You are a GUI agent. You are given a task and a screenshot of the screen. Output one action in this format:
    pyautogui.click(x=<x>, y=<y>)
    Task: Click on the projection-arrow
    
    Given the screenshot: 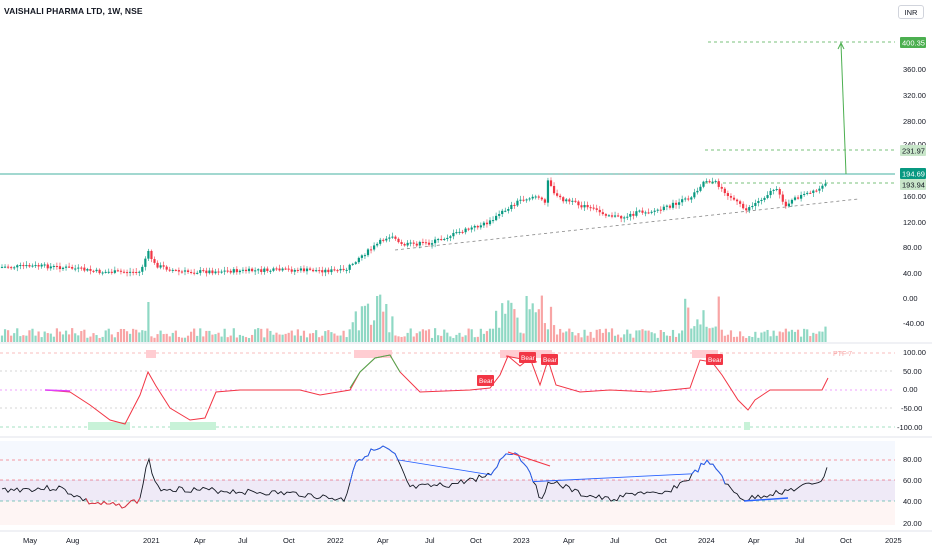 What is the action you would take?
    pyautogui.click(x=843, y=109)
    